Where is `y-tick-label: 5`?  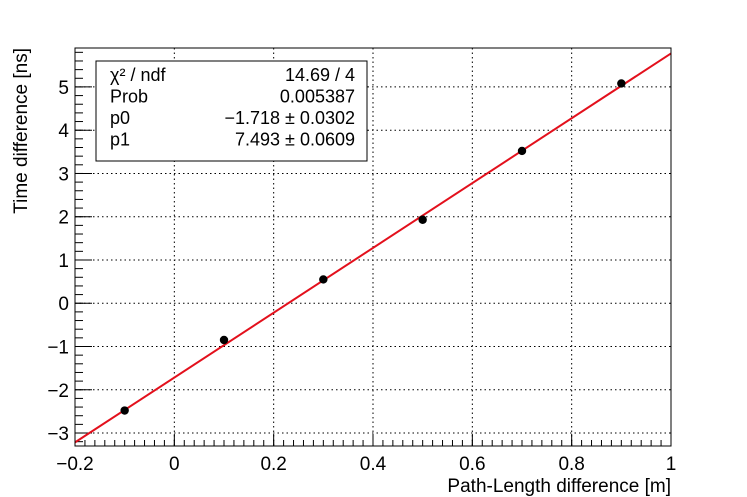 y-tick-label: 5 is located at coordinates (63, 88).